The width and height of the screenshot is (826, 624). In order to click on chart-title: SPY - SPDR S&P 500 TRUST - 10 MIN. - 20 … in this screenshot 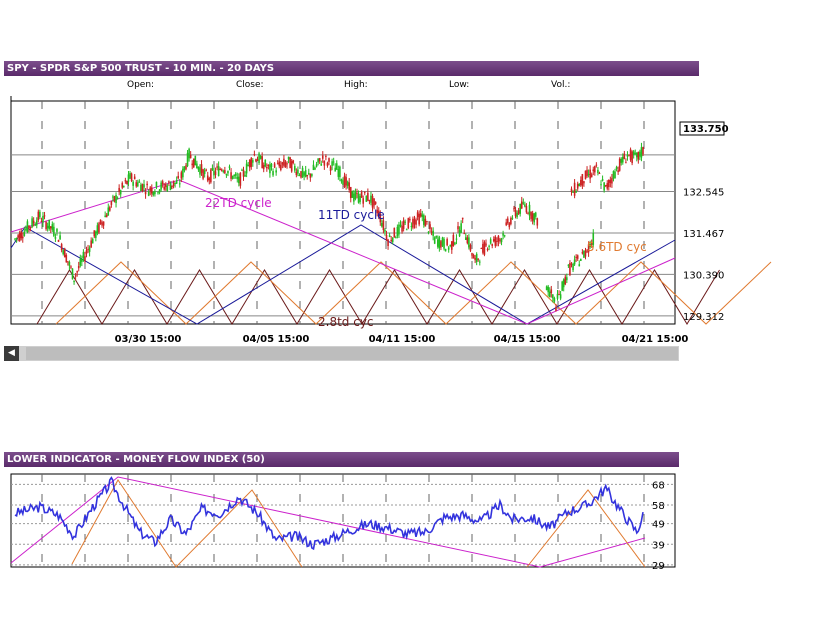, I will do `click(141, 68)`.